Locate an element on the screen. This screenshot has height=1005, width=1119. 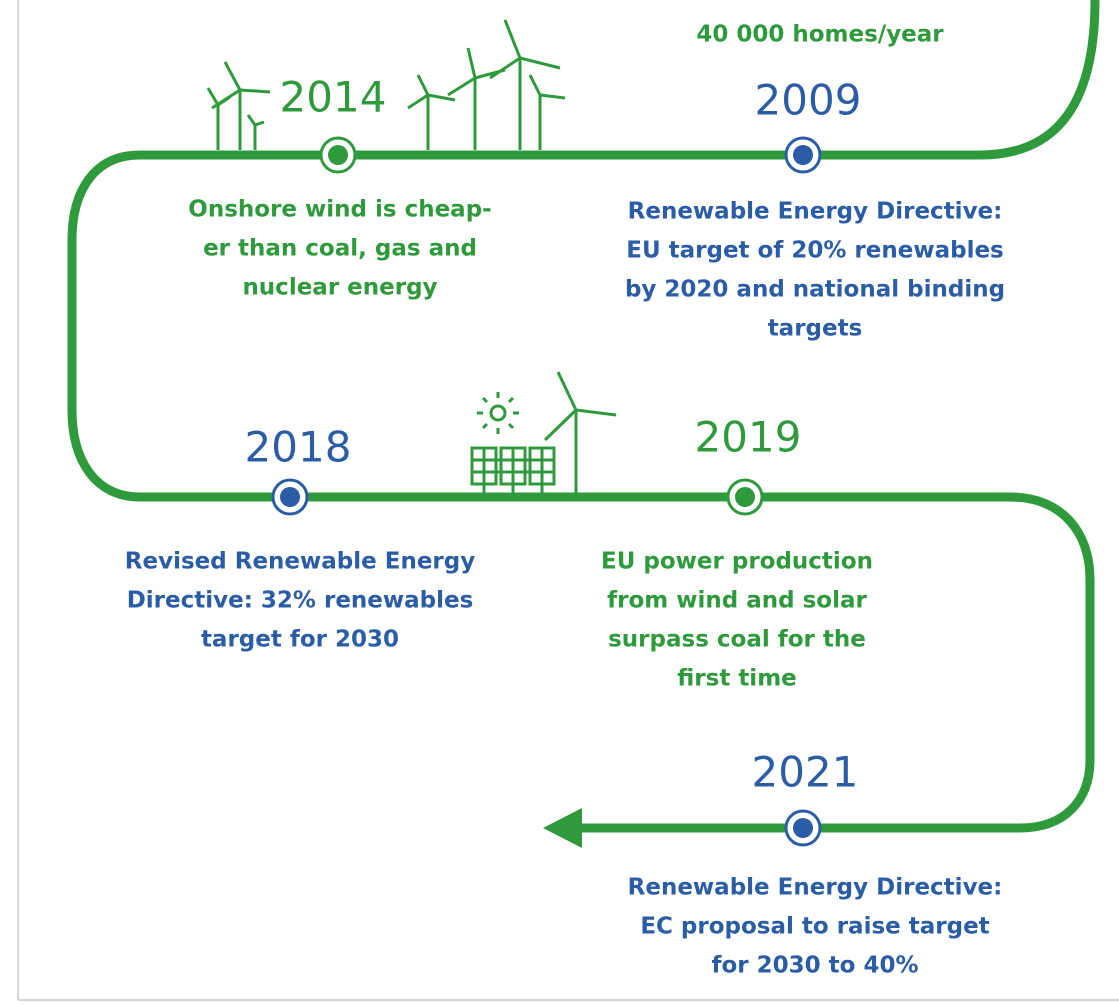
event-text: EC proposal to raise target is located at coordinates (814, 927).